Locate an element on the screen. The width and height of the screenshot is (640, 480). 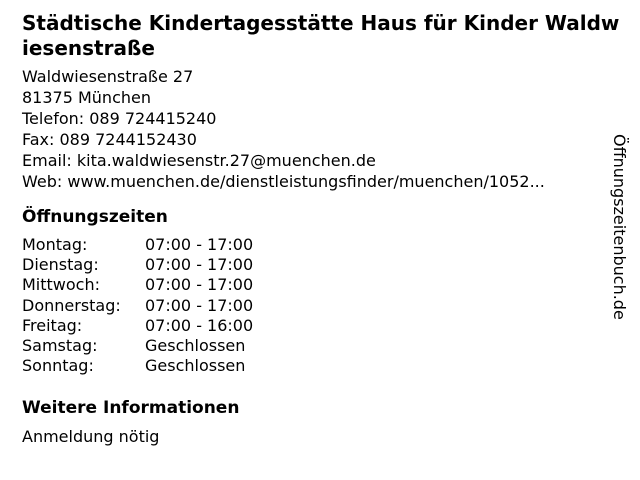
hours-row-thursday: Donnerstag: 07:00 - 17:00 is located at coordinates (331, 306).